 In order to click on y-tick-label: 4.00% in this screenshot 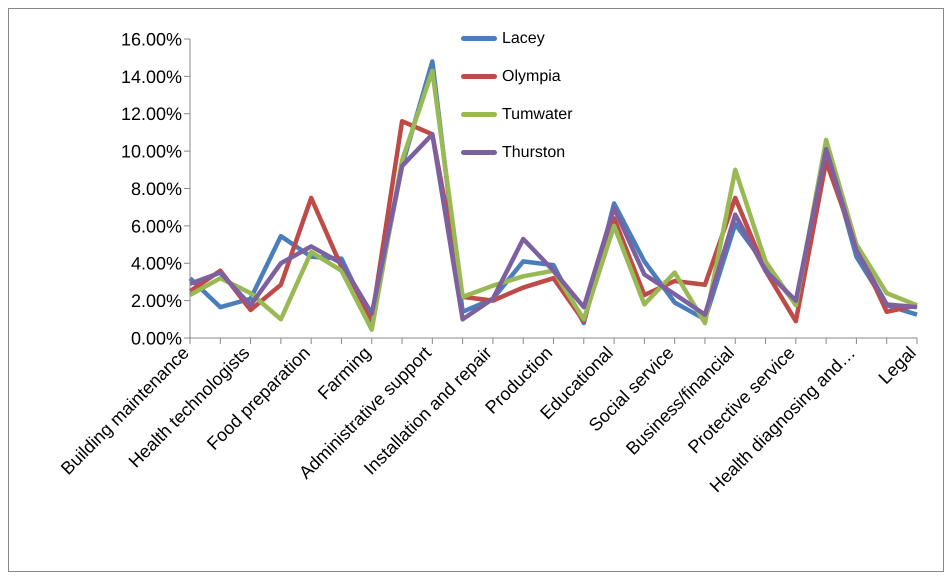, I will do `click(156, 264)`.